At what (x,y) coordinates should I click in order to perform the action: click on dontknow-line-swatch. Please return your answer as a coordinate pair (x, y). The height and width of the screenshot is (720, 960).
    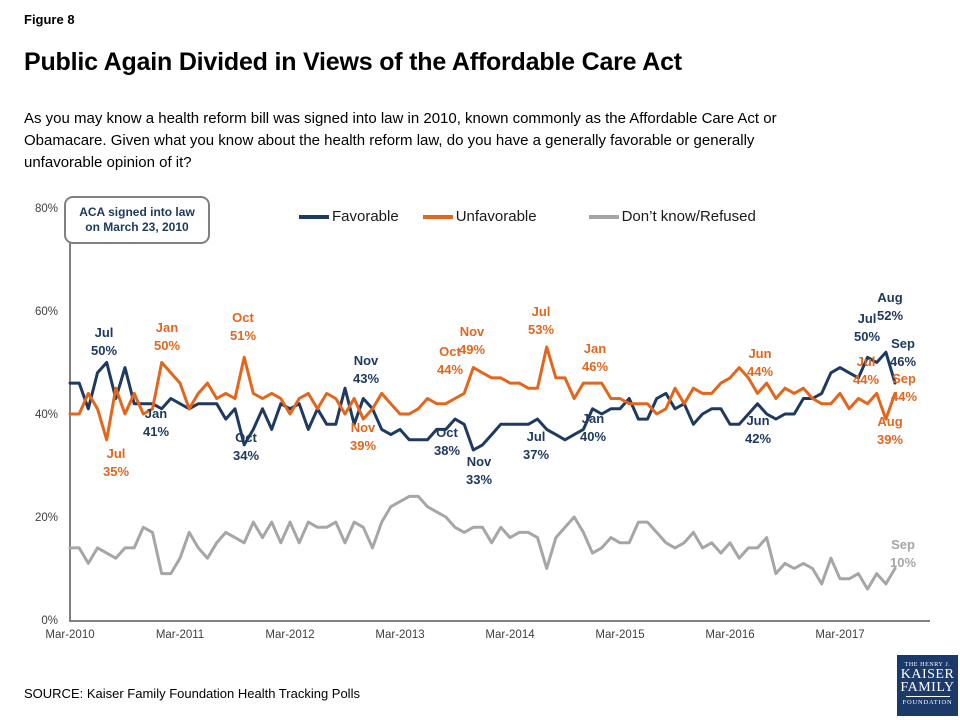
    Looking at the image, I should click on (603, 216).